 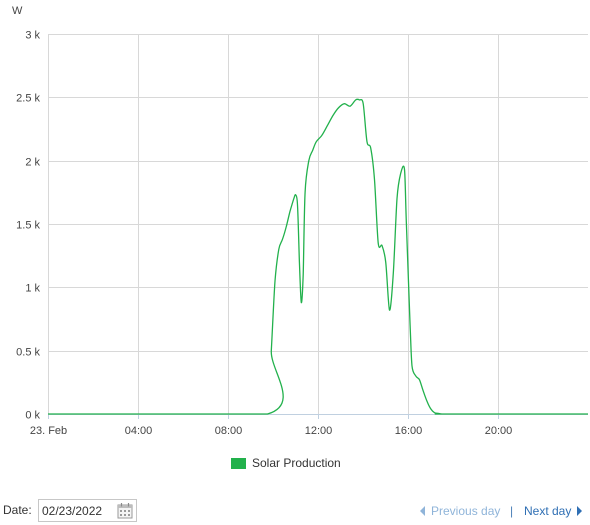 I want to click on y-tick-label: 2 k, so click(x=32, y=163).